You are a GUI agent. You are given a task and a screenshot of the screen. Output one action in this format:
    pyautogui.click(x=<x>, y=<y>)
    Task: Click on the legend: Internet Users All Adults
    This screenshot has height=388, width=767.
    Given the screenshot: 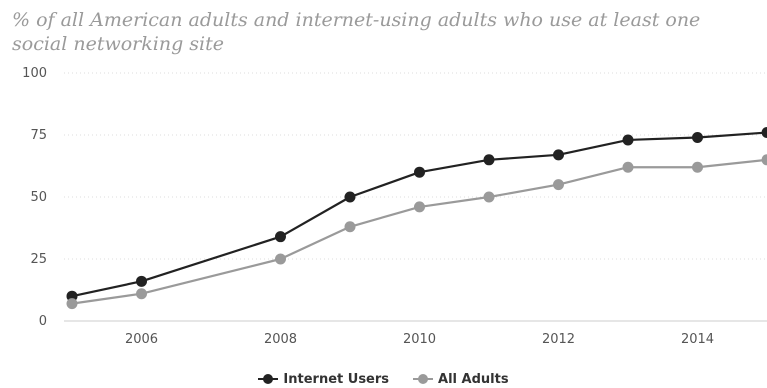 What is the action you would take?
    pyautogui.click(x=383, y=379)
    